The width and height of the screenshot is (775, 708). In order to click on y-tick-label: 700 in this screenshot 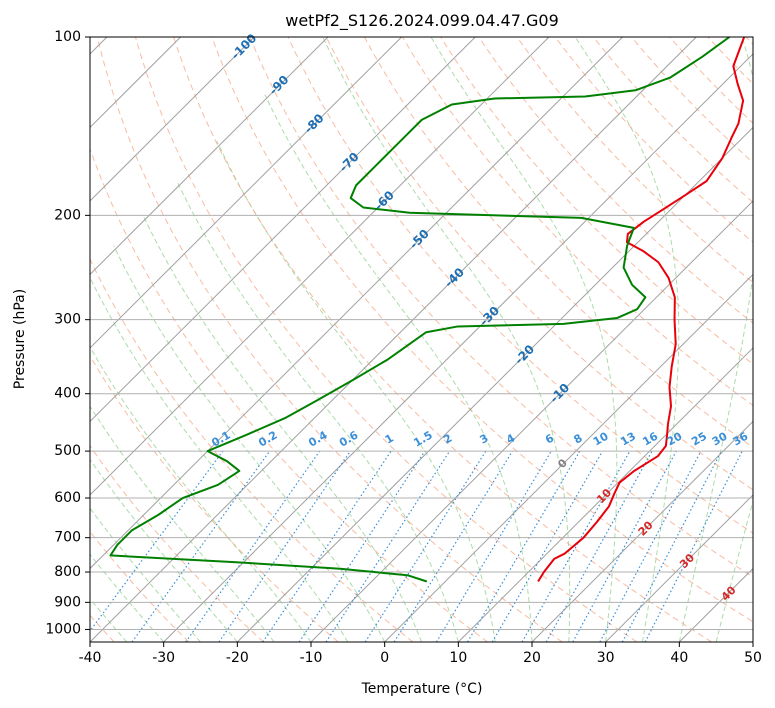, I will do `click(67, 538)`.